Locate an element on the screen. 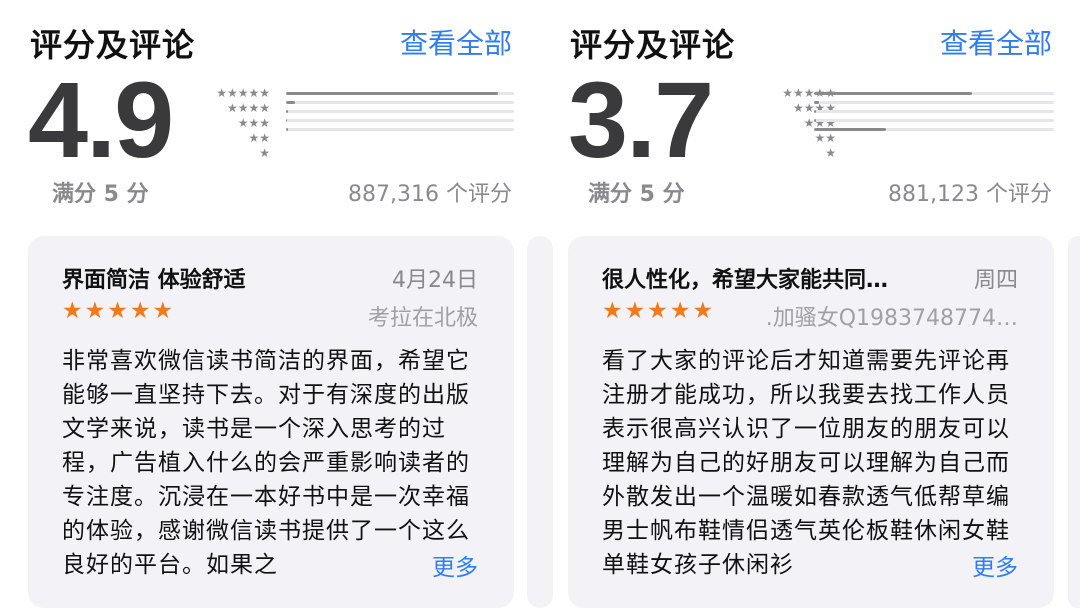 The height and width of the screenshot is (608, 1080). rating-count: 887,316 个评分 is located at coordinates (430, 194).